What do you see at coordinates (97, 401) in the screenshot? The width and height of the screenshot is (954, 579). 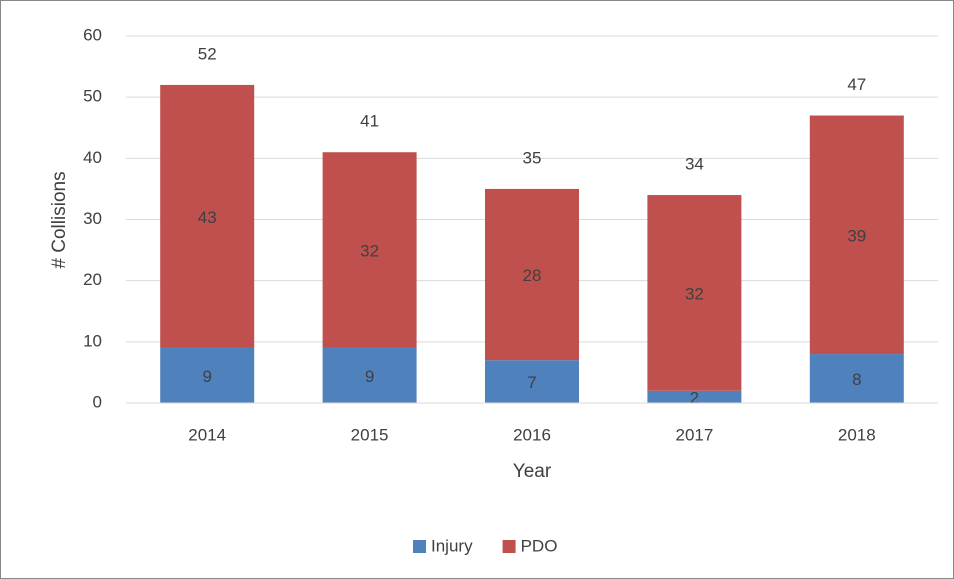 I see `y-tick-label: 0` at bounding box center [97, 401].